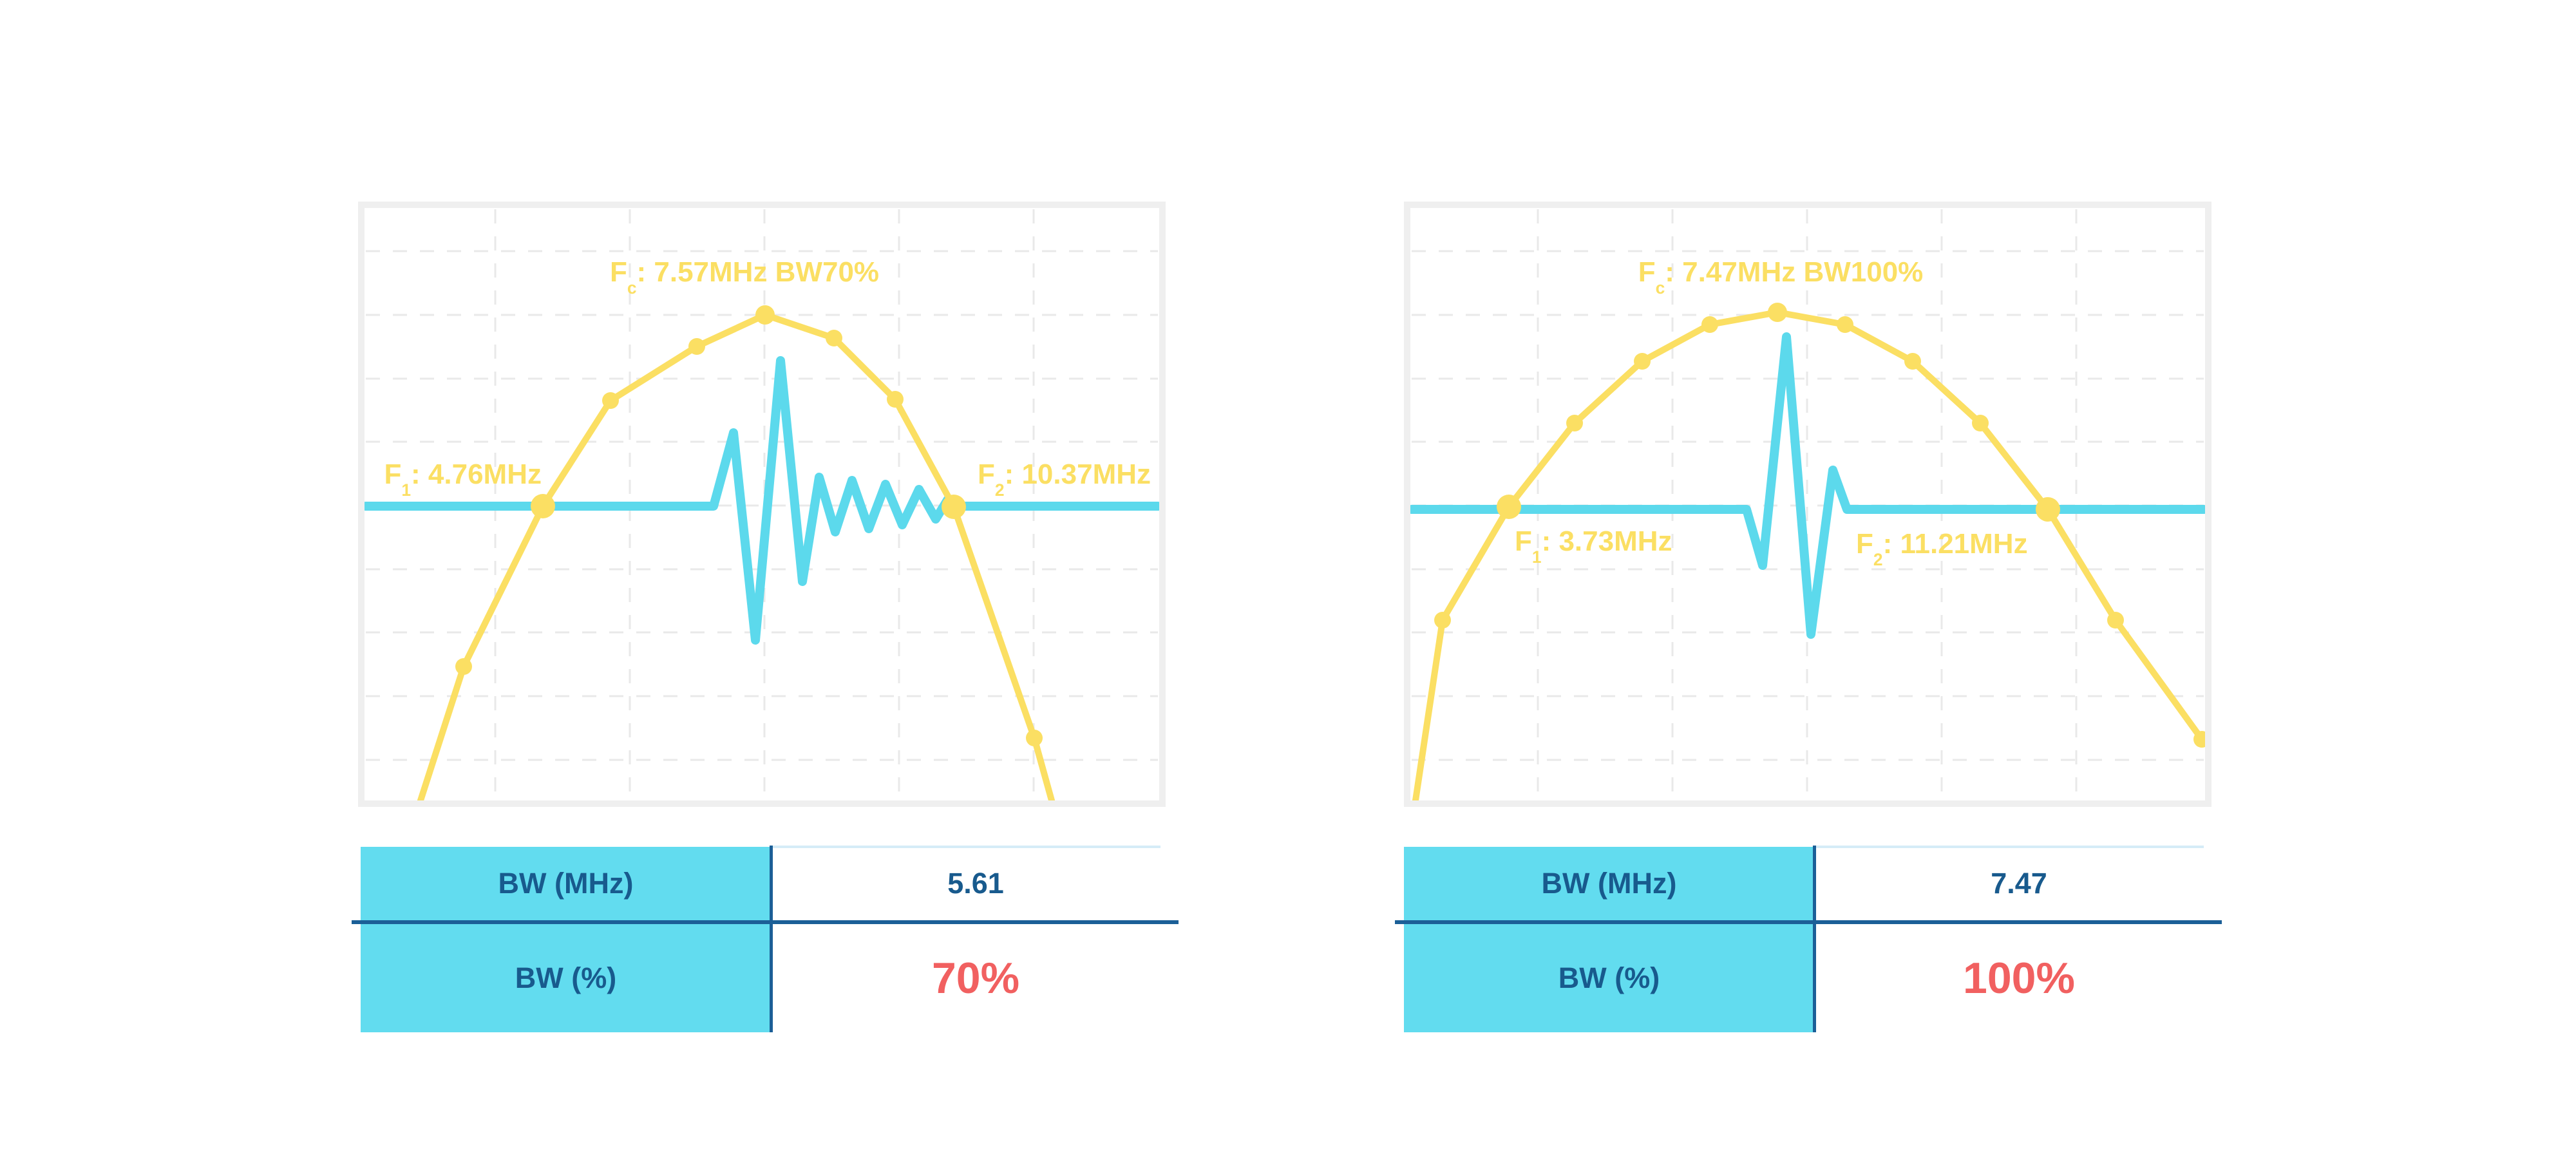 The height and width of the screenshot is (1154, 2576). What do you see at coordinates (2019, 884) in the screenshot?
I see `bw-mhz-value: 7.47` at bounding box center [2019, 884].